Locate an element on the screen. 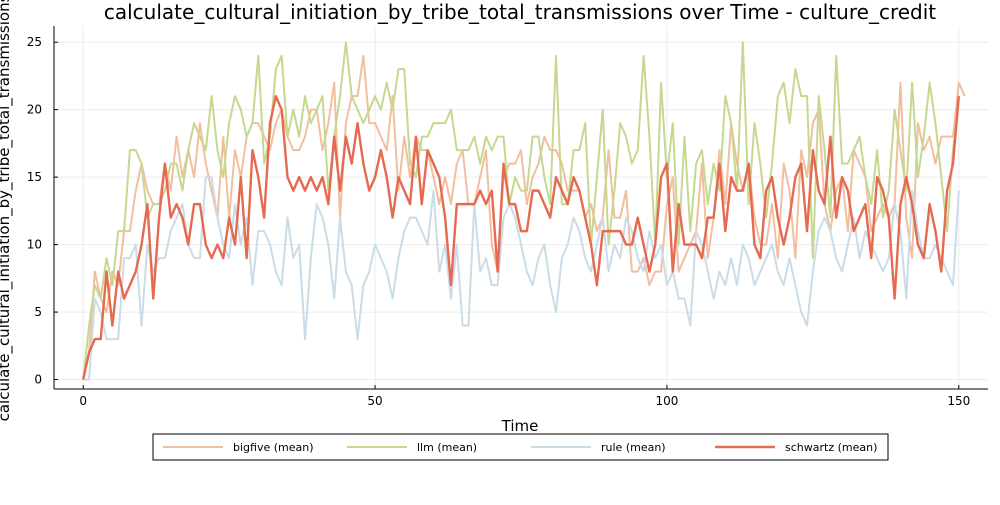  x-tick-label: 0 is located at coordinates (83, 401).